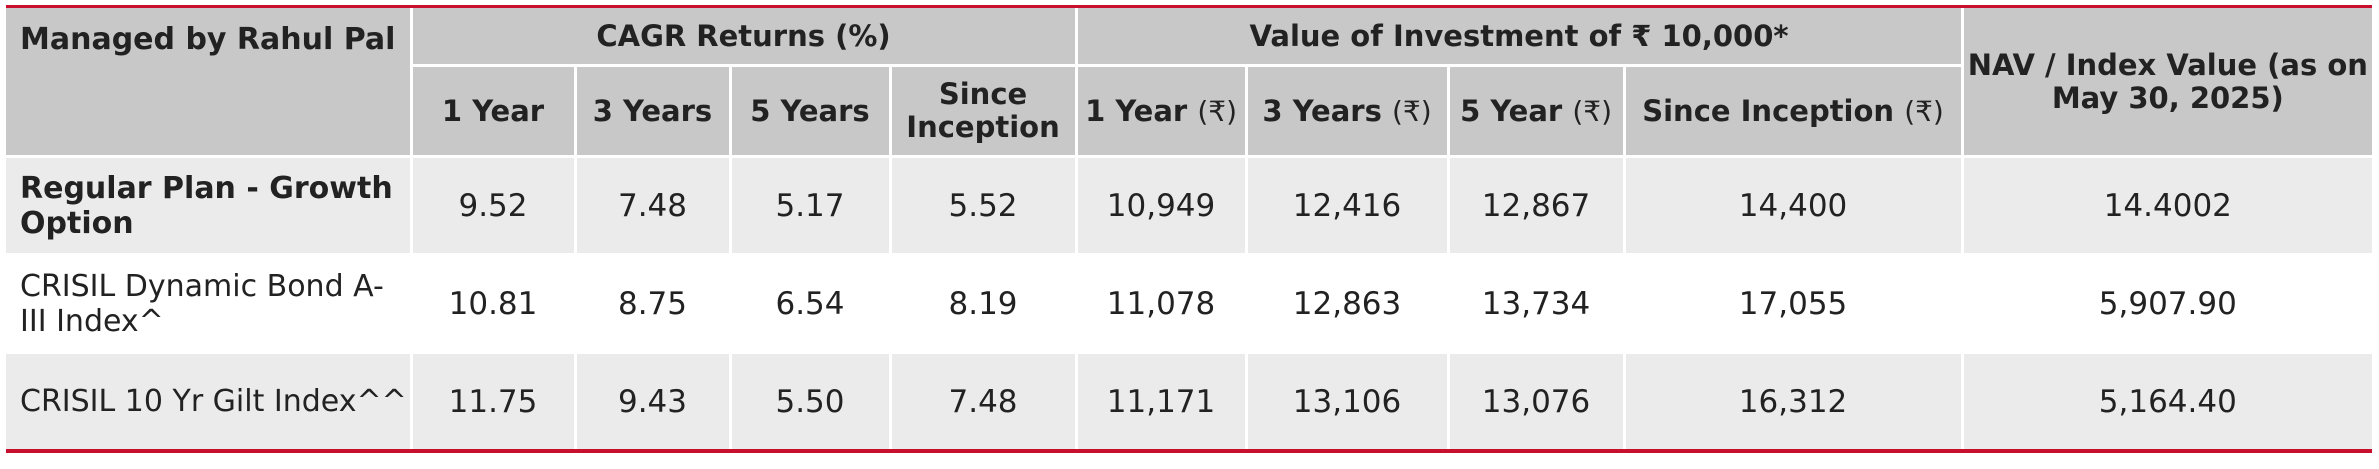 This screenshot has height=469, width=2379. Describe the element at coordinates (1161, 205) in the screenshot. I see `value-cell: 10,949` at that location.